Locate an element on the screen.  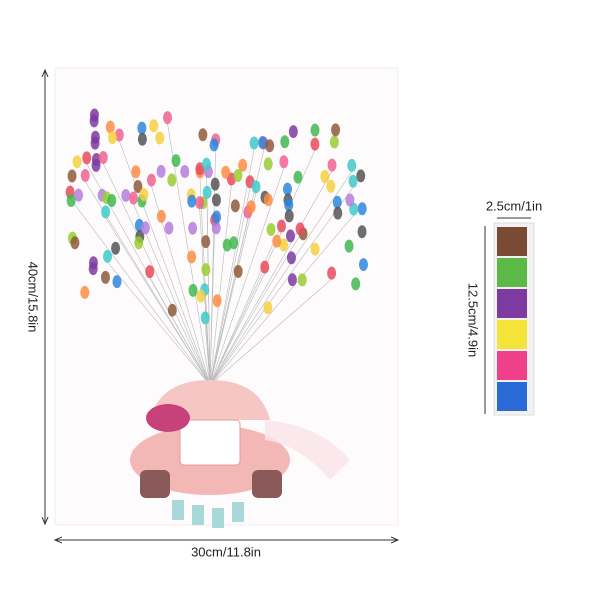
poster-width-label: 30cm/11.8in is located at coordinates (226, 551).